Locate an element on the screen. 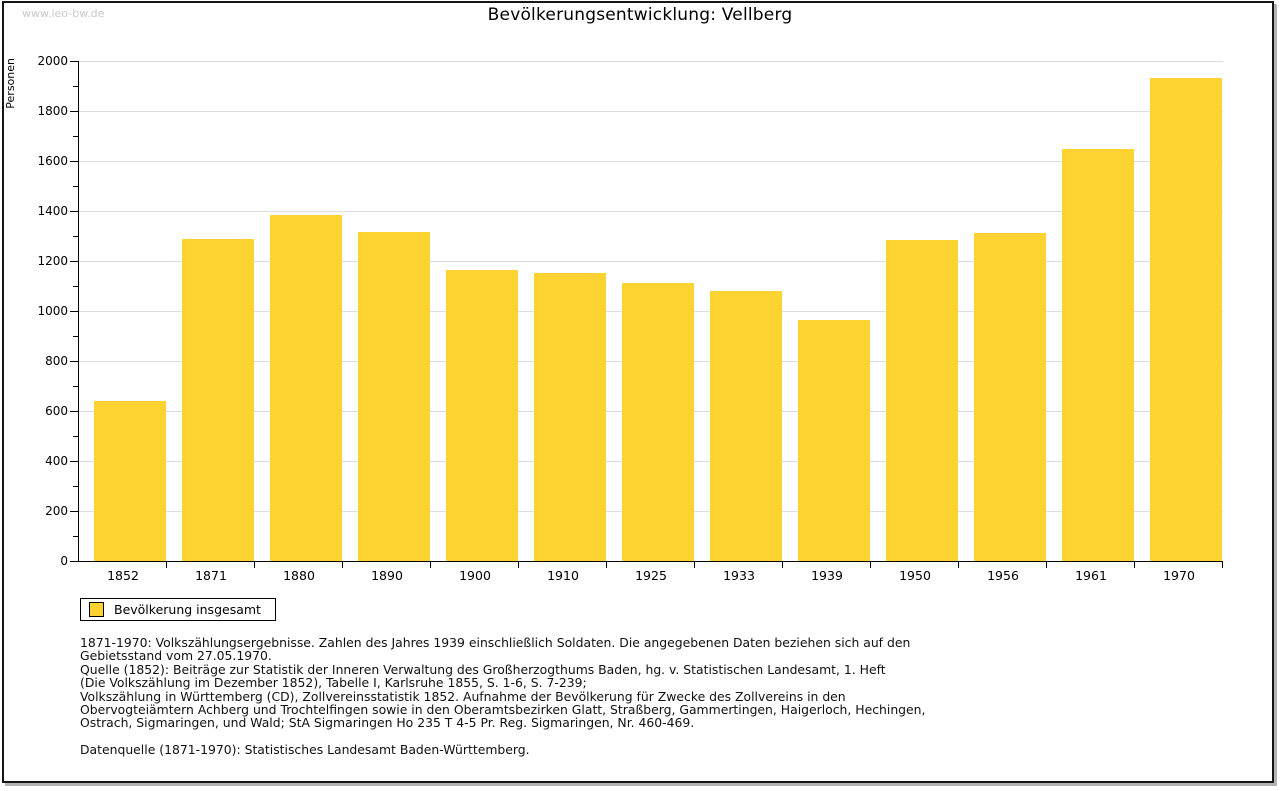 This screenshot has height=791, width=1280. bar-1933 is located at coordinates (746, 426).